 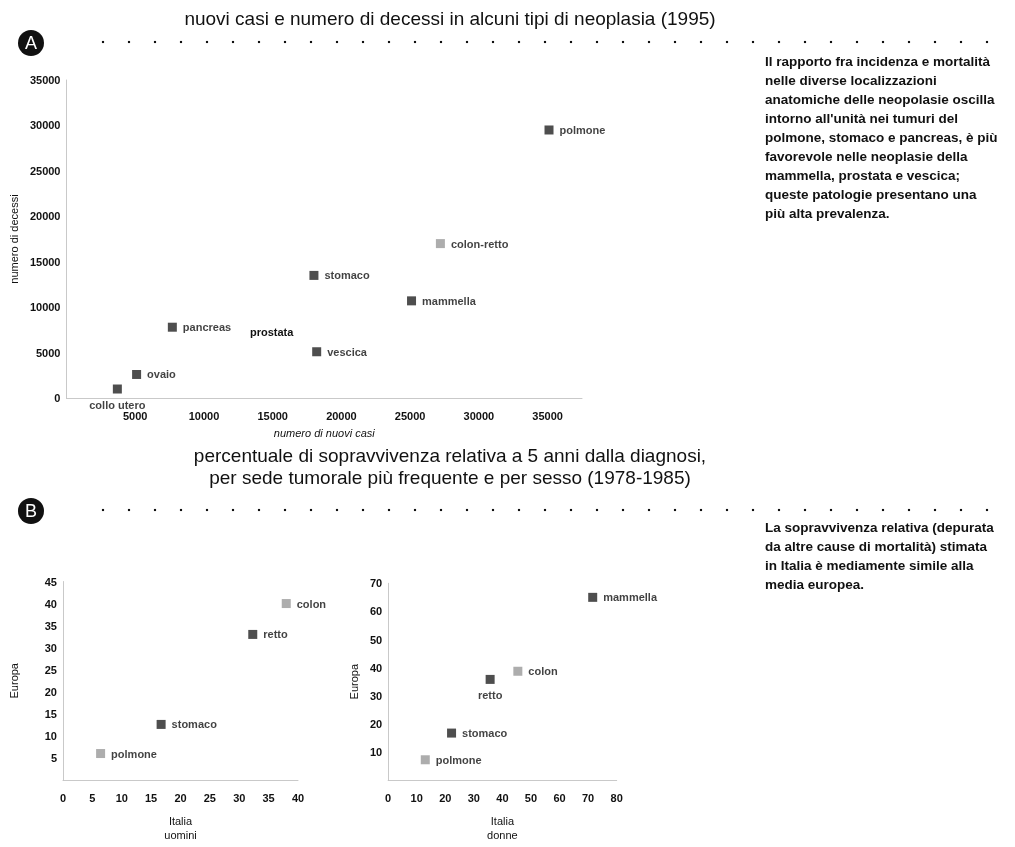 What do you see at coordinates (50, 625) in the screenshot?
I see `y-tick-label: 35` at bounding box center [50, 625].